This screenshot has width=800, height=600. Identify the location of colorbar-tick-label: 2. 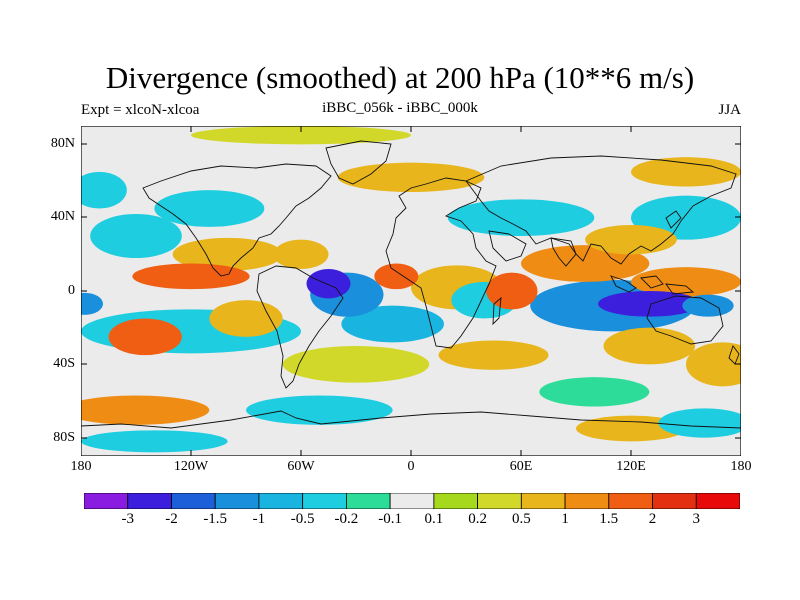
(652, 519).